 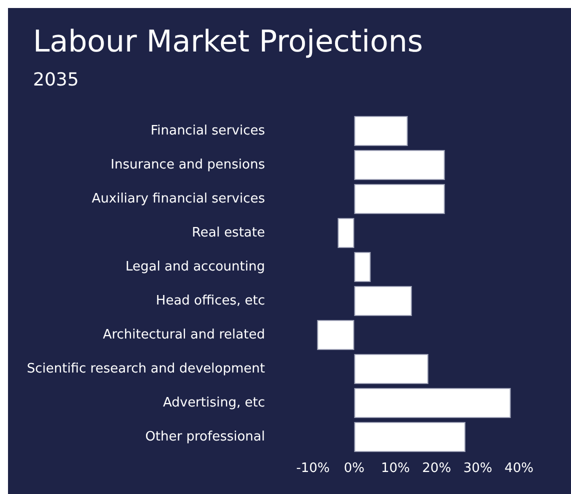 What do you see at coordinates (205, 437) in the screenshot?
I see `y-tick-label: Other professional` at bounding box center [205, 437].